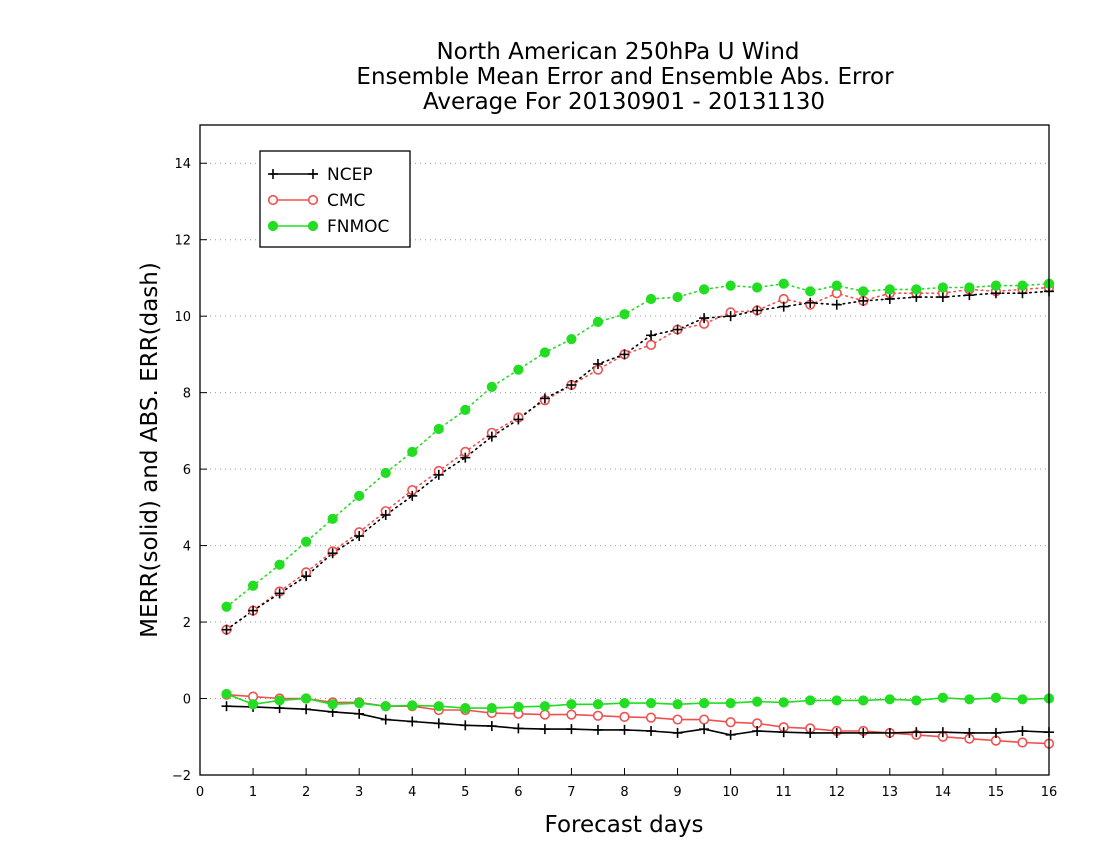 The height and width of the screenshot is (850, 1100). I want to click on x-tick-label: 12, so click(836, 792).